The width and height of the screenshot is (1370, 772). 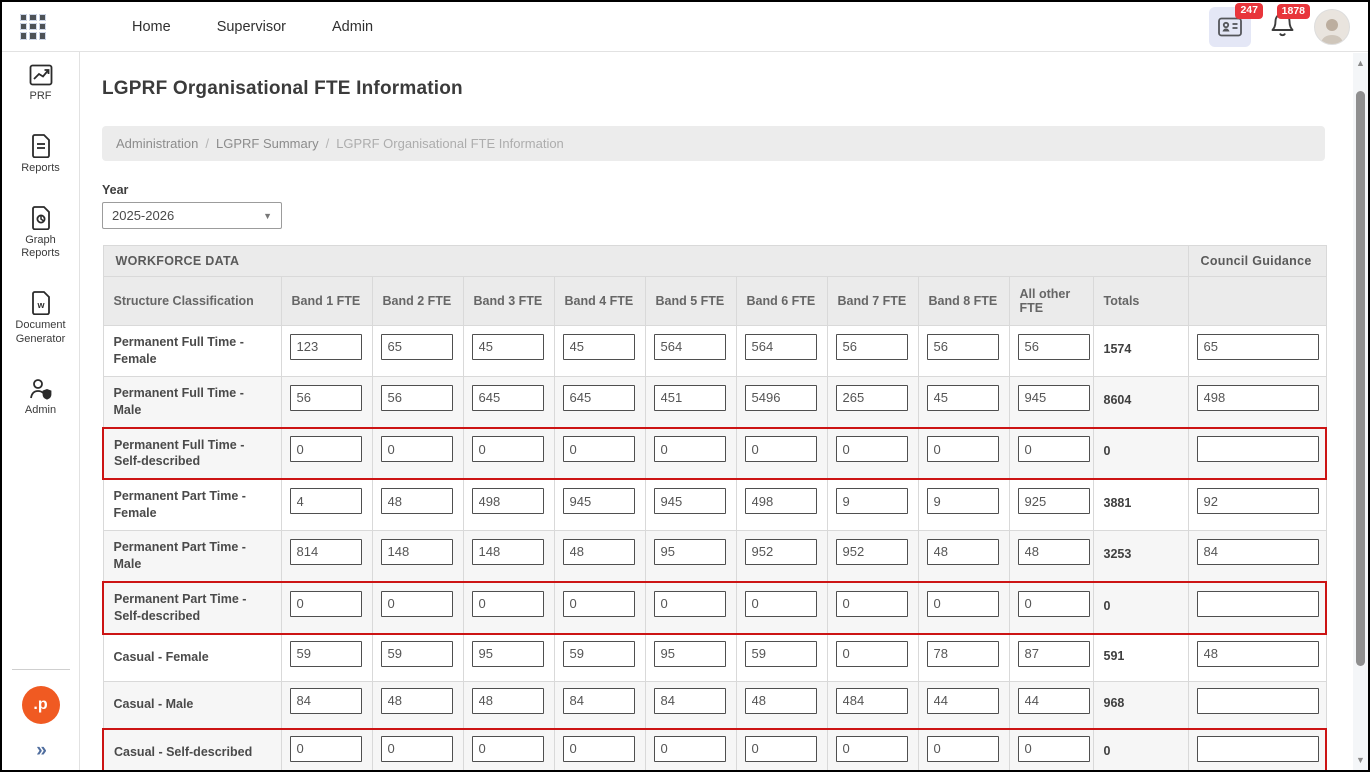 What do you see at coordinates (507, 551) in the screenshot?
I see `fte-input-r4-c2` at bounding box center [507, 551].